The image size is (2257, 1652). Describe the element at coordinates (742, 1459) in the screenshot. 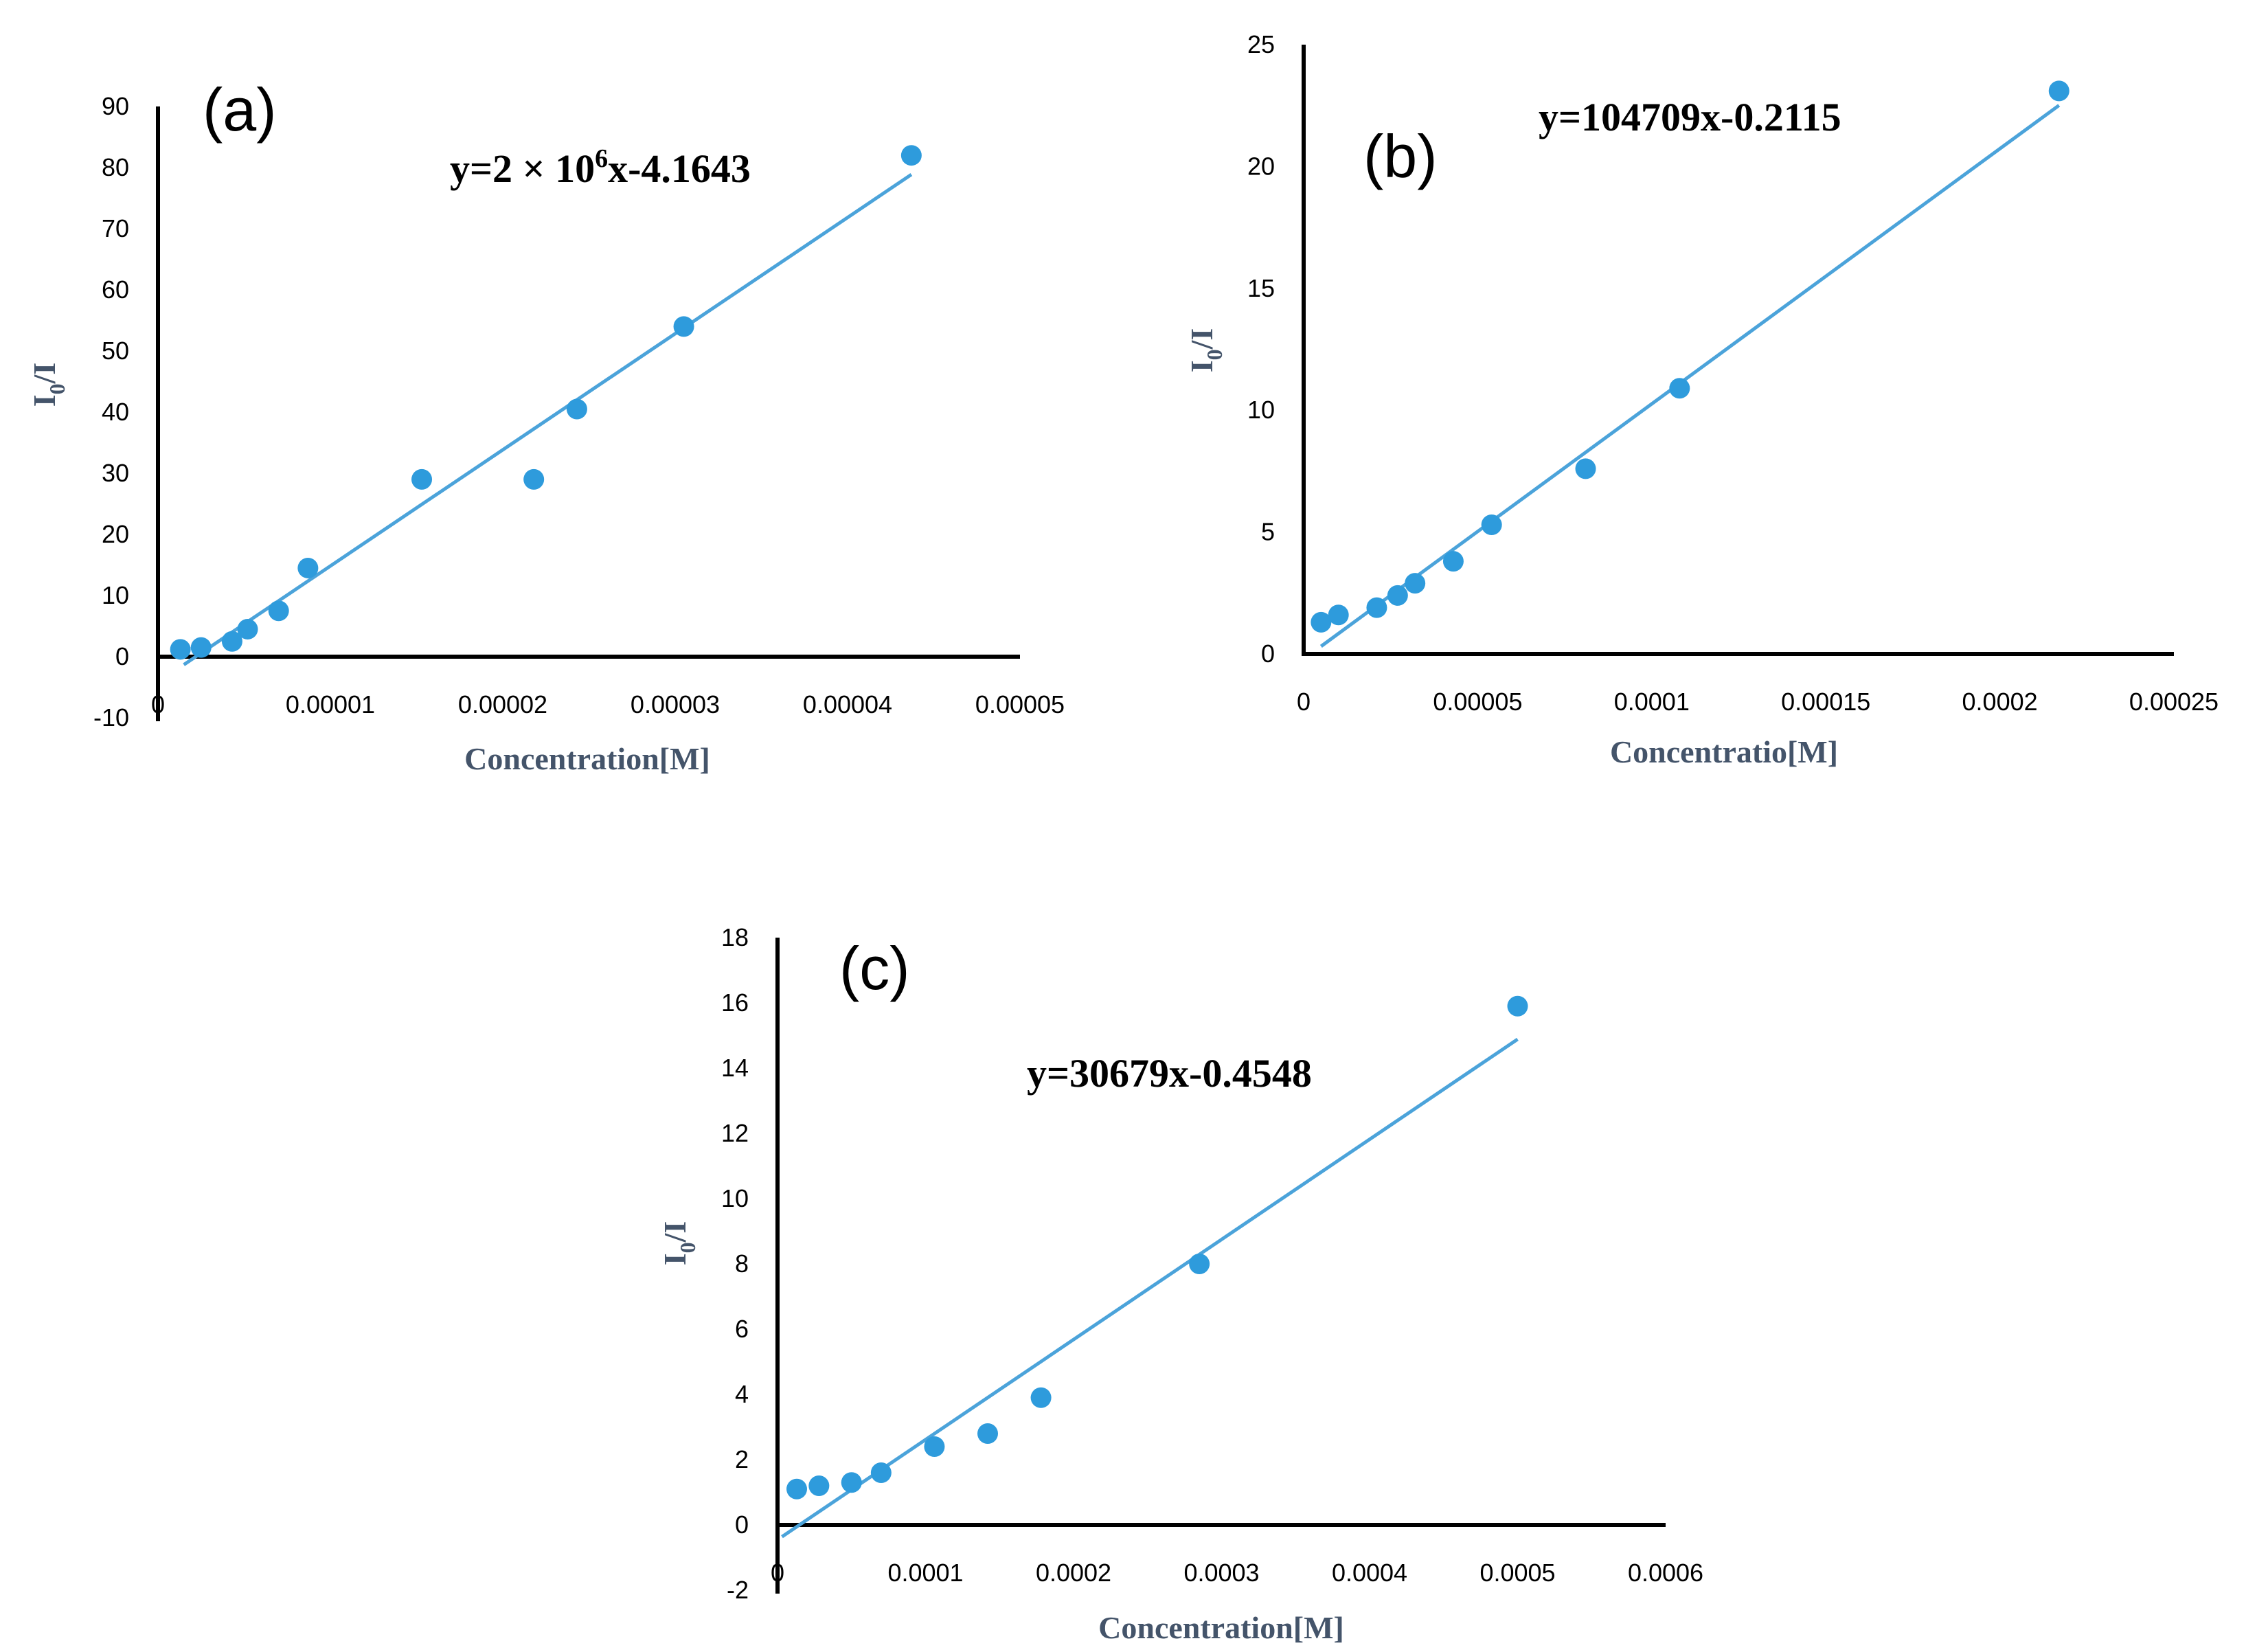

I see `y-tick-label: 2` at that location.